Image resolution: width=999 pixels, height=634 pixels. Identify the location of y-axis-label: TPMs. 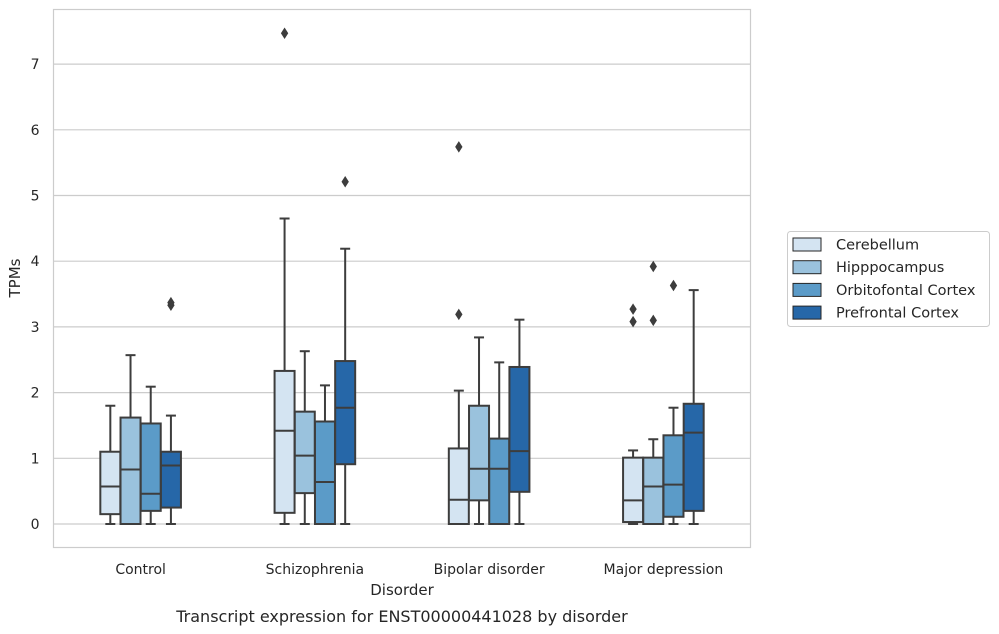
(15, 278).